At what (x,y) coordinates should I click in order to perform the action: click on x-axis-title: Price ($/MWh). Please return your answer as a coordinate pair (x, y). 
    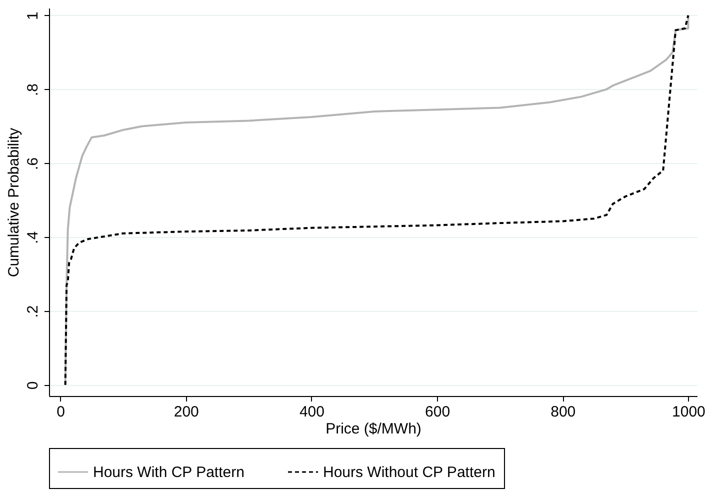
    Looking at the image, I should click on (374, 429).